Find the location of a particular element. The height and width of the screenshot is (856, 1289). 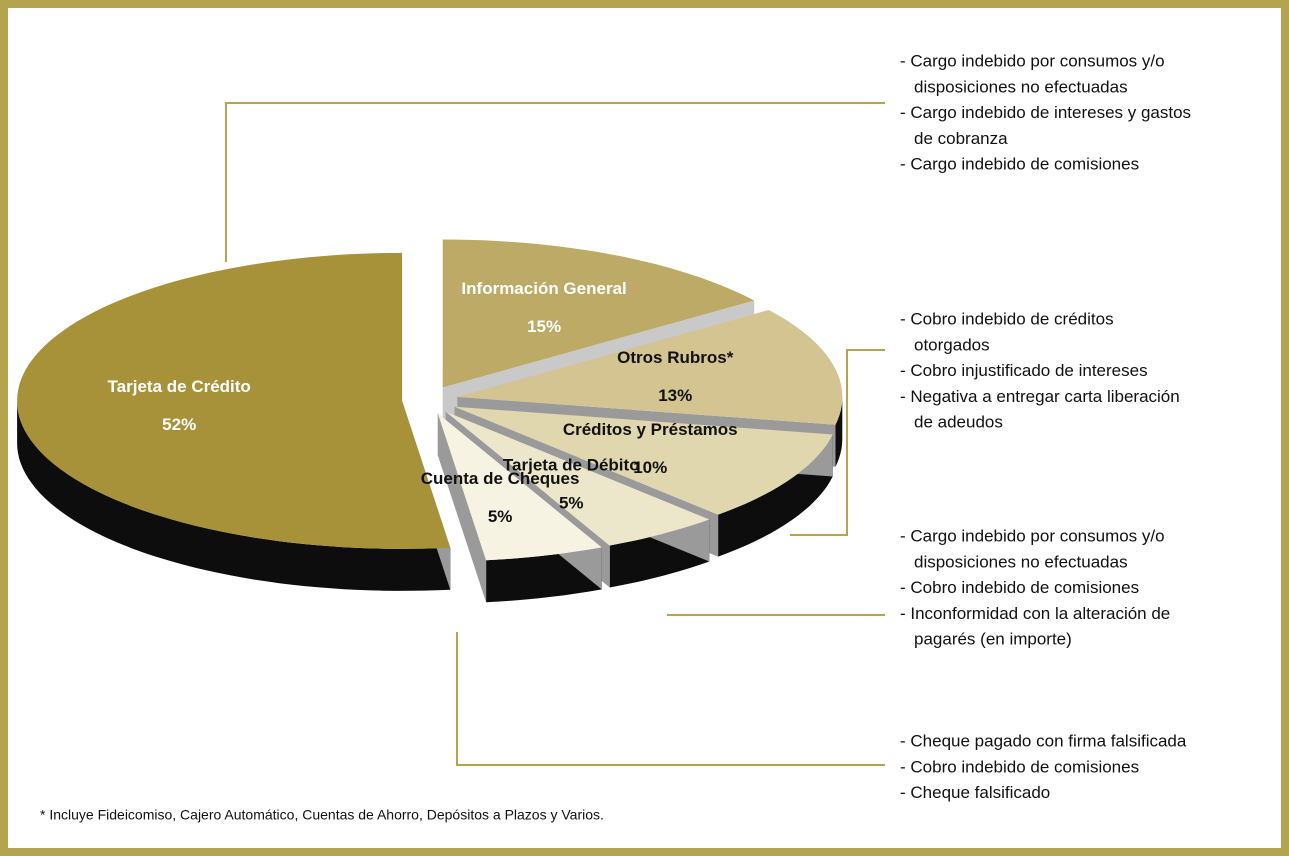

slice-label: Tarjeta de Crédito is located at coordinates (179, 386).